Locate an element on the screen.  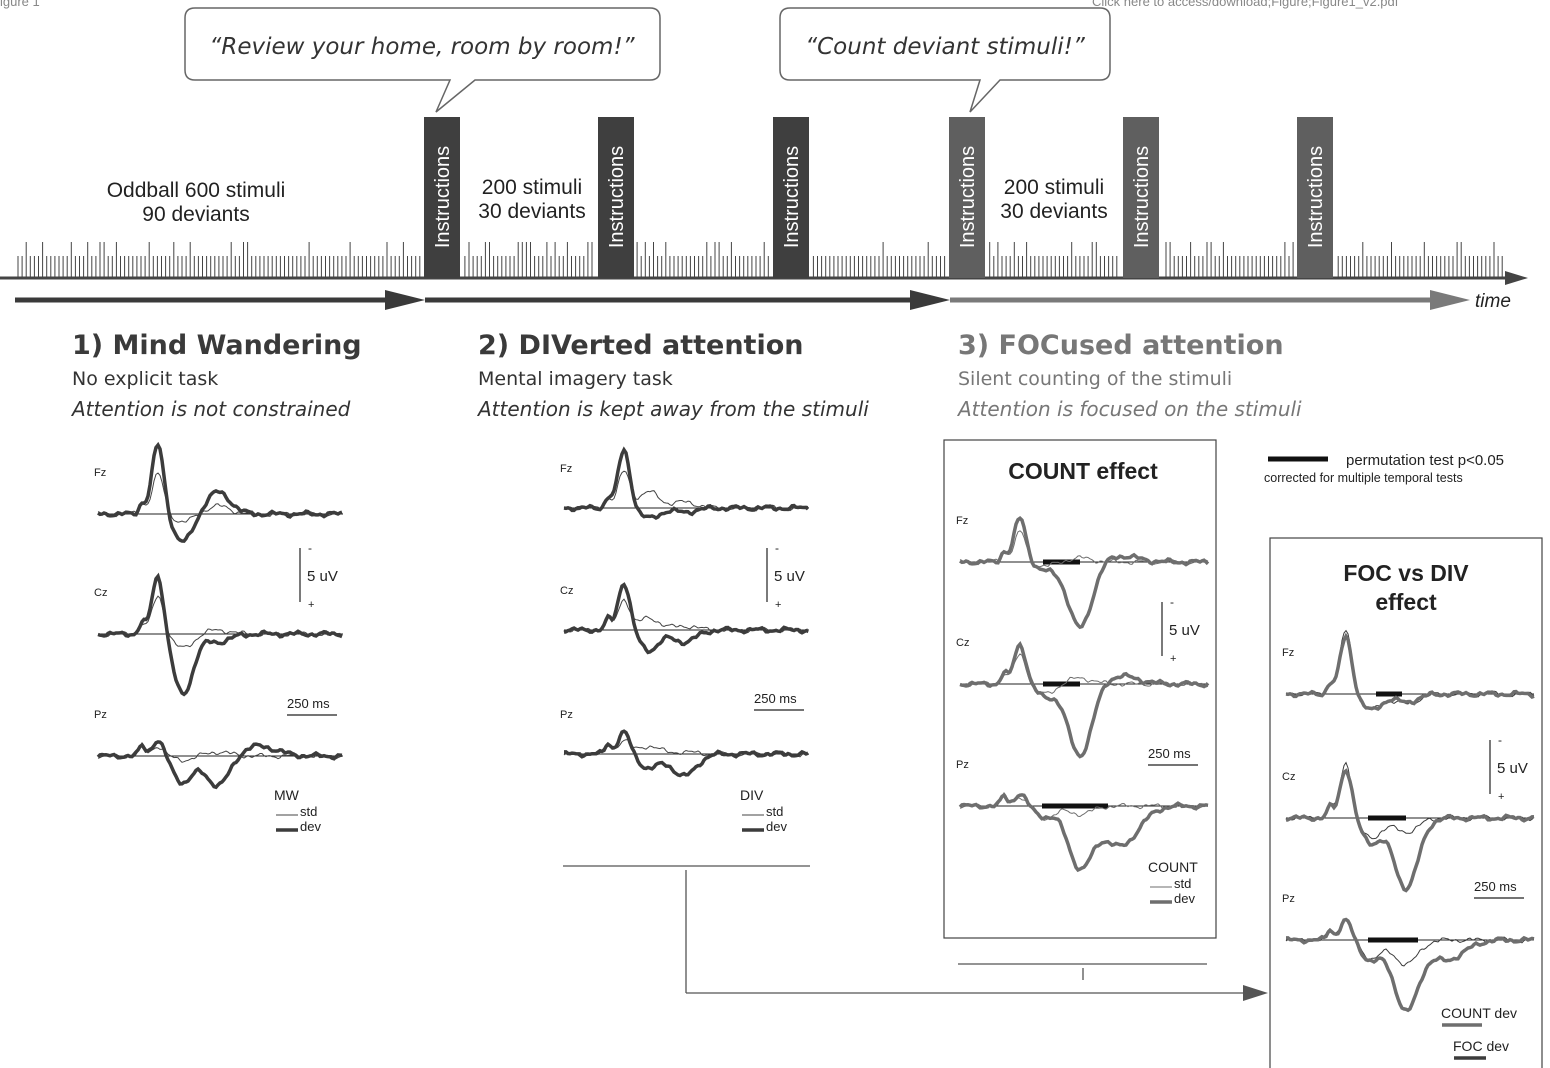
bubble-count-text: “Count deviant stimuli!” is located at coordinates (945, 47).